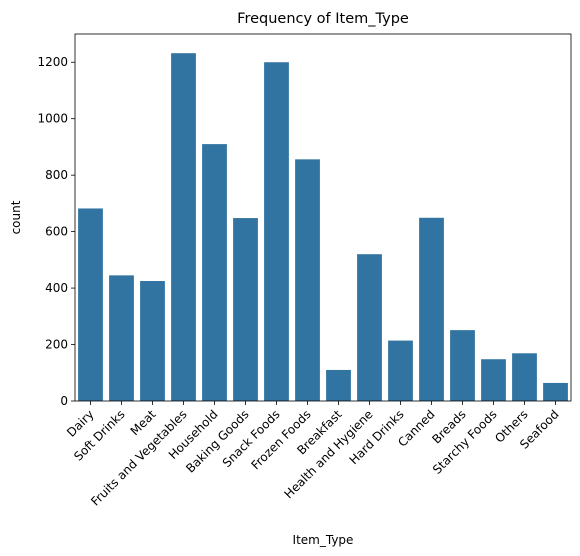  Describe the element at coordinates (56, 175) in the screenshot. I see `y-tick-label: 800` at that location.